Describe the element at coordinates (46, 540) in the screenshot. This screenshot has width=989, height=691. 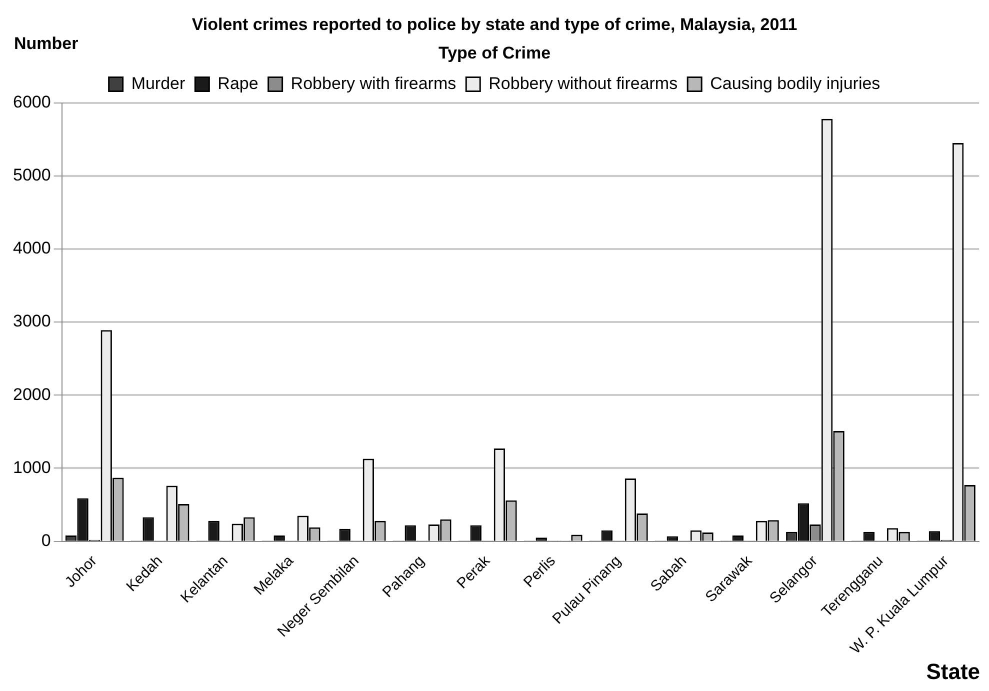
I see `y-tick-label: 0` at that location.